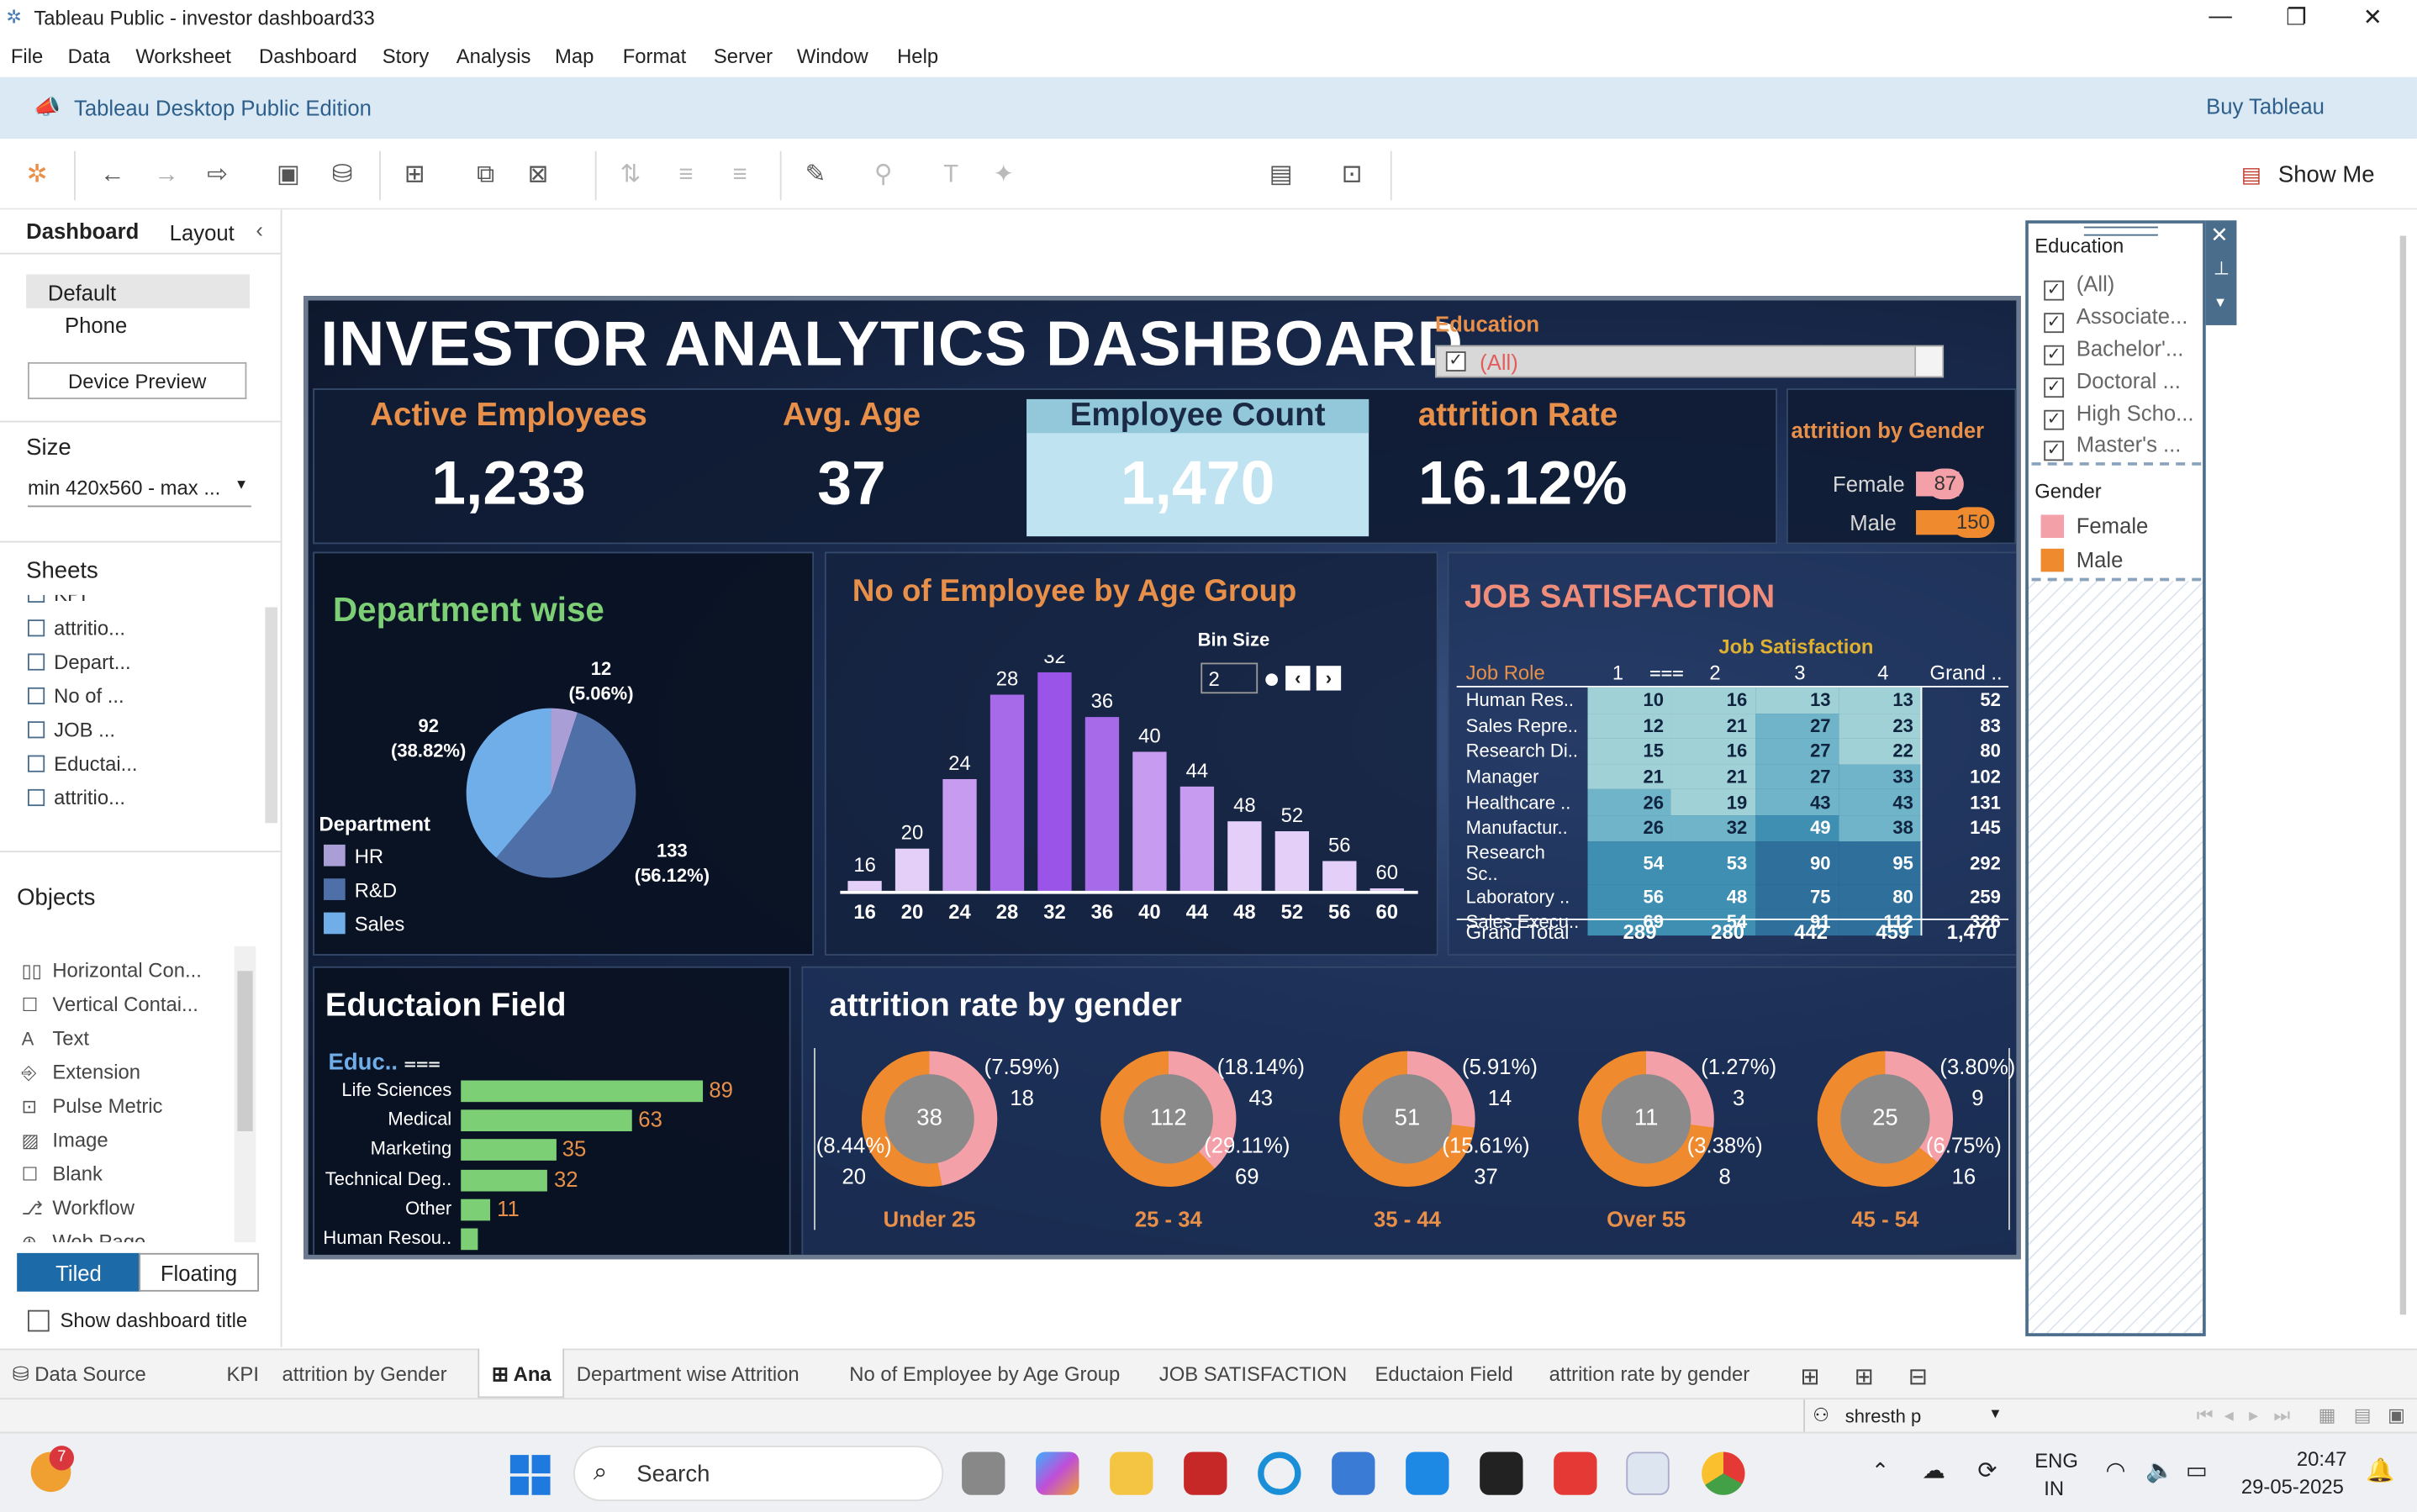  Describe the element at coordinates (1168, 1119) in the screenshot. I see `attrition-donut: 112` at that location.